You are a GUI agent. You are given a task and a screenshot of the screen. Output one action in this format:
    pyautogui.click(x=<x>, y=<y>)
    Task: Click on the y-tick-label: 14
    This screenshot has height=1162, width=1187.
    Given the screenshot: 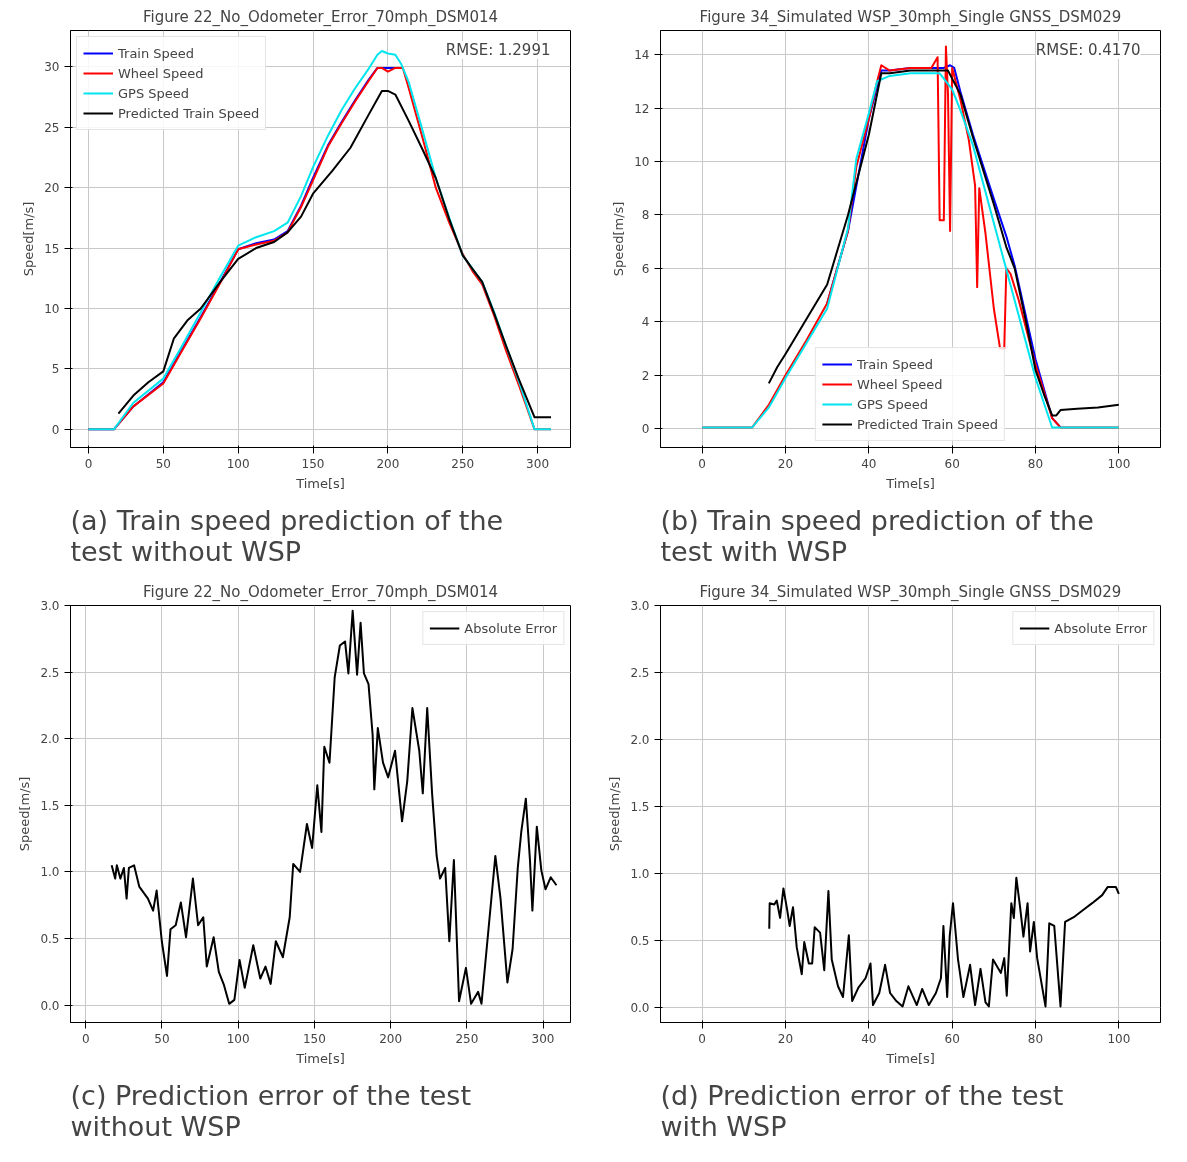 What is the action you would take?
    pyautogui.click(x=642, y=55)
    